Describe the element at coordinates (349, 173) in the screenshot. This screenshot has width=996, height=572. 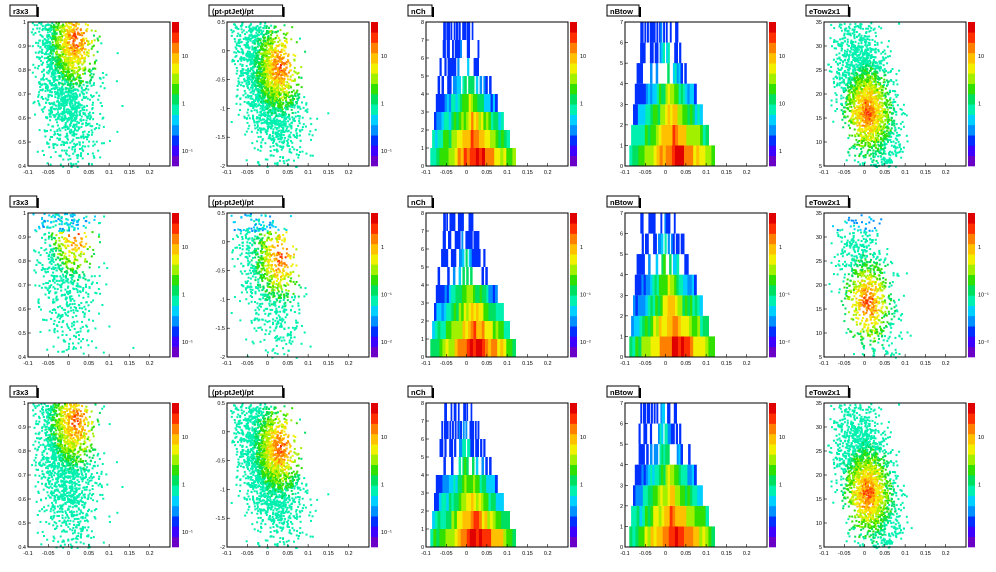
I see `x-tick-label: 0.2` at that location.